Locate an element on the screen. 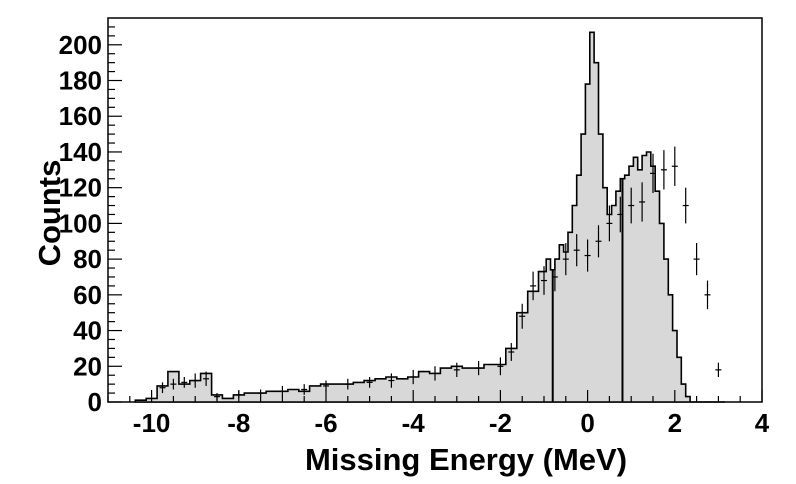  x-axis-title: Missing Energy (MeV) is located at coordinates (466, 459).